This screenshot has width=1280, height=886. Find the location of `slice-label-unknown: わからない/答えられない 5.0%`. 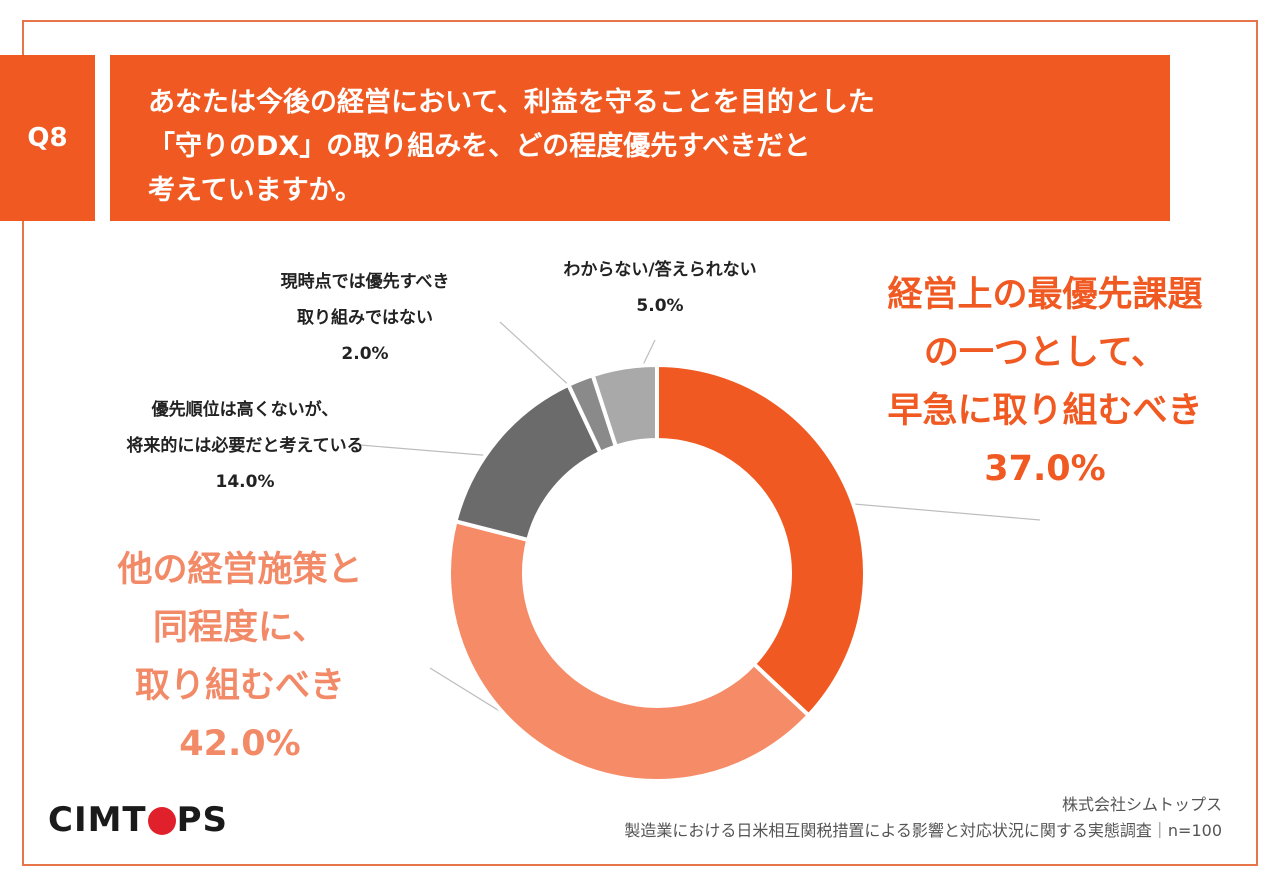

slice-label-unknown: わからない/答えられない 5.0% is located at coordinates (660, 288).